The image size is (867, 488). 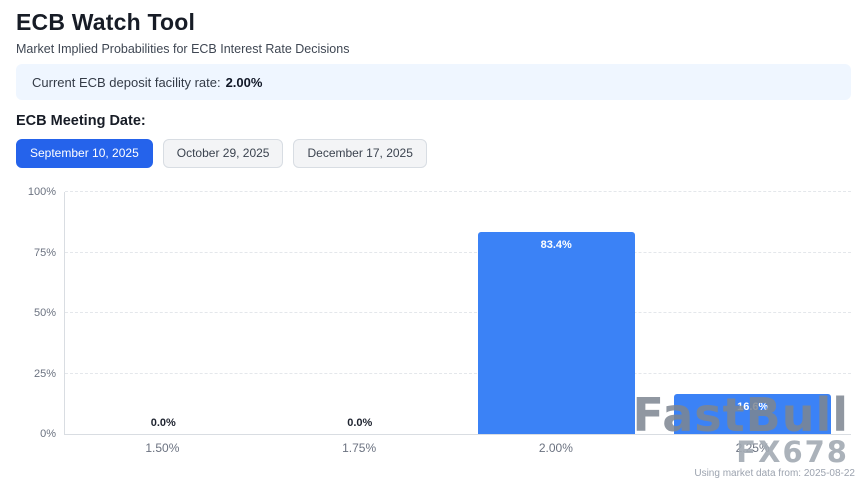 What do you see at coordinates (44, 313) in the screenshot?
I see `y-tick-label: 50%` at bounding box center [44, 313].